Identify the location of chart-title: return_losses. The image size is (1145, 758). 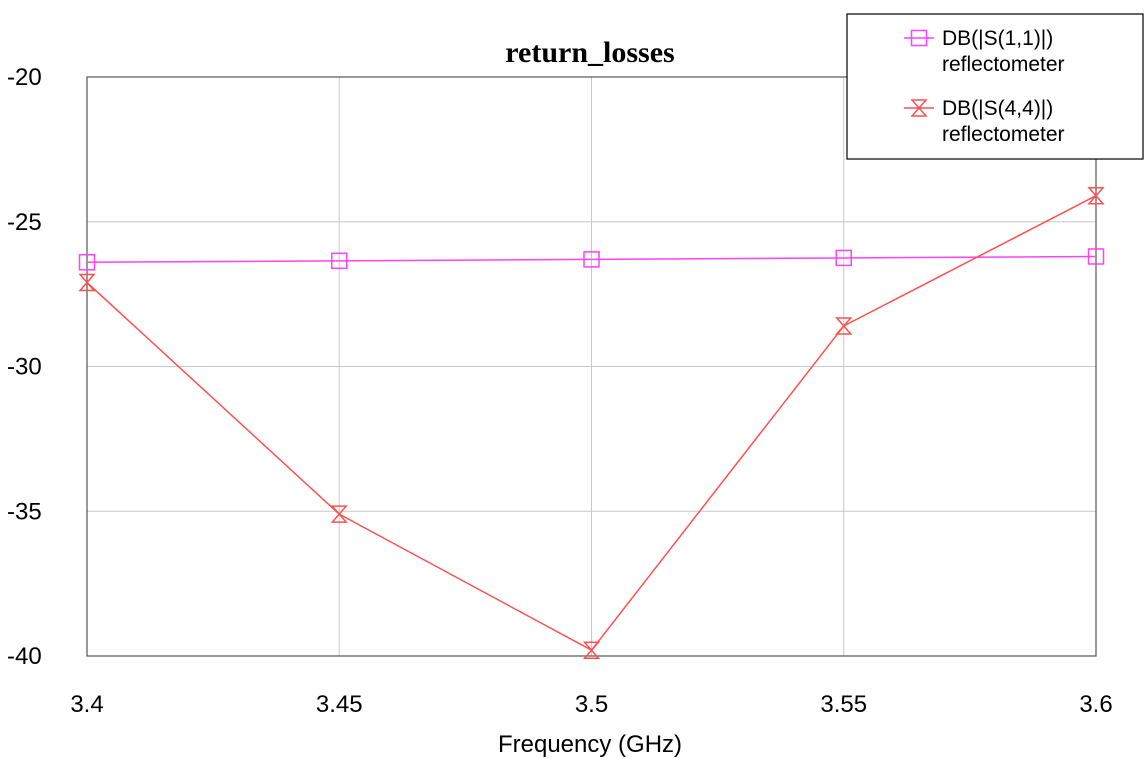
(589, 52).